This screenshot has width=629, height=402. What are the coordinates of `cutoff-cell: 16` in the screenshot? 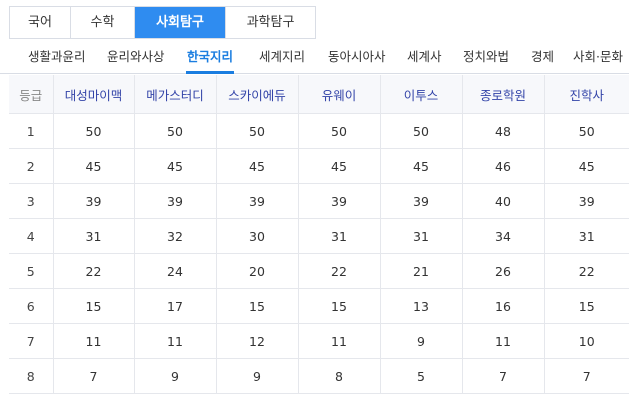 It's located at (503, 306).